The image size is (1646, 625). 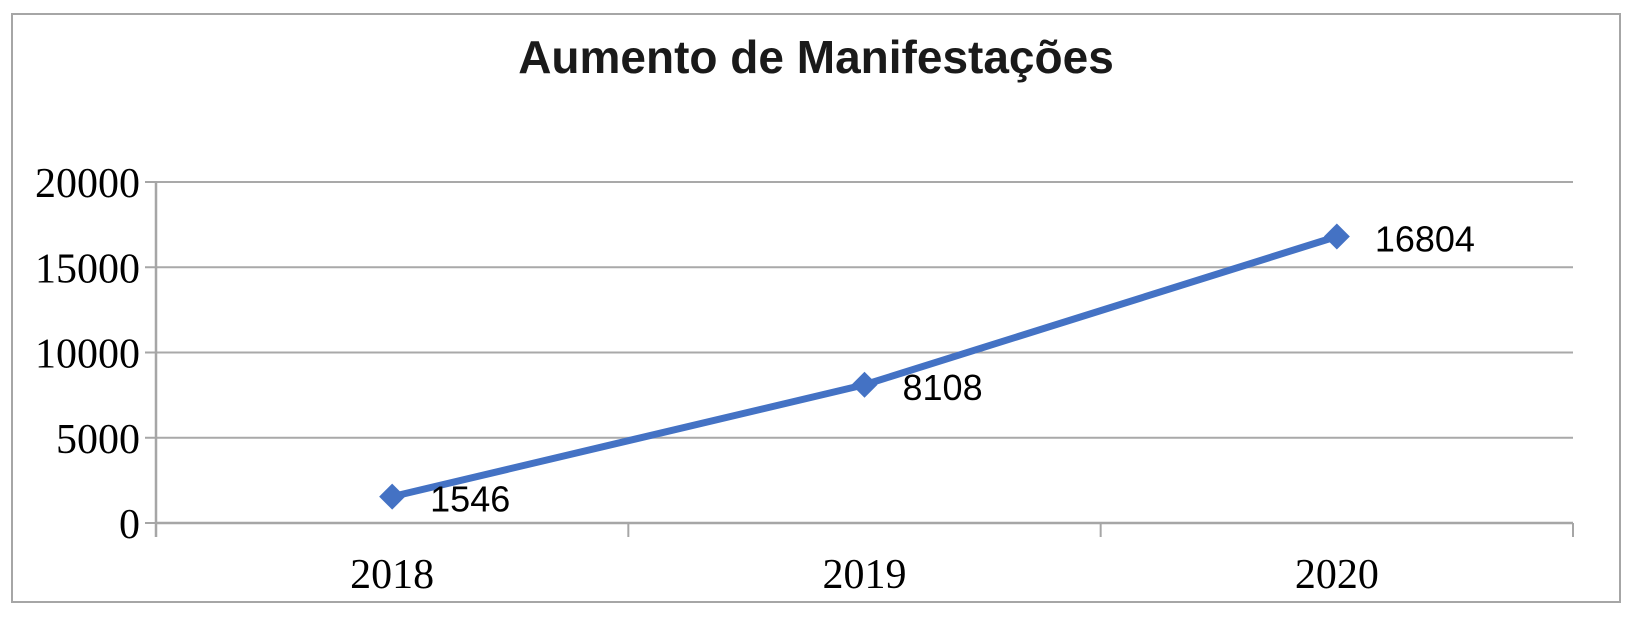 What do you see at coordinates (1337, 575) in the screenshot?
I see `x-category-label: 2020` at bounding box center [1337, 575].